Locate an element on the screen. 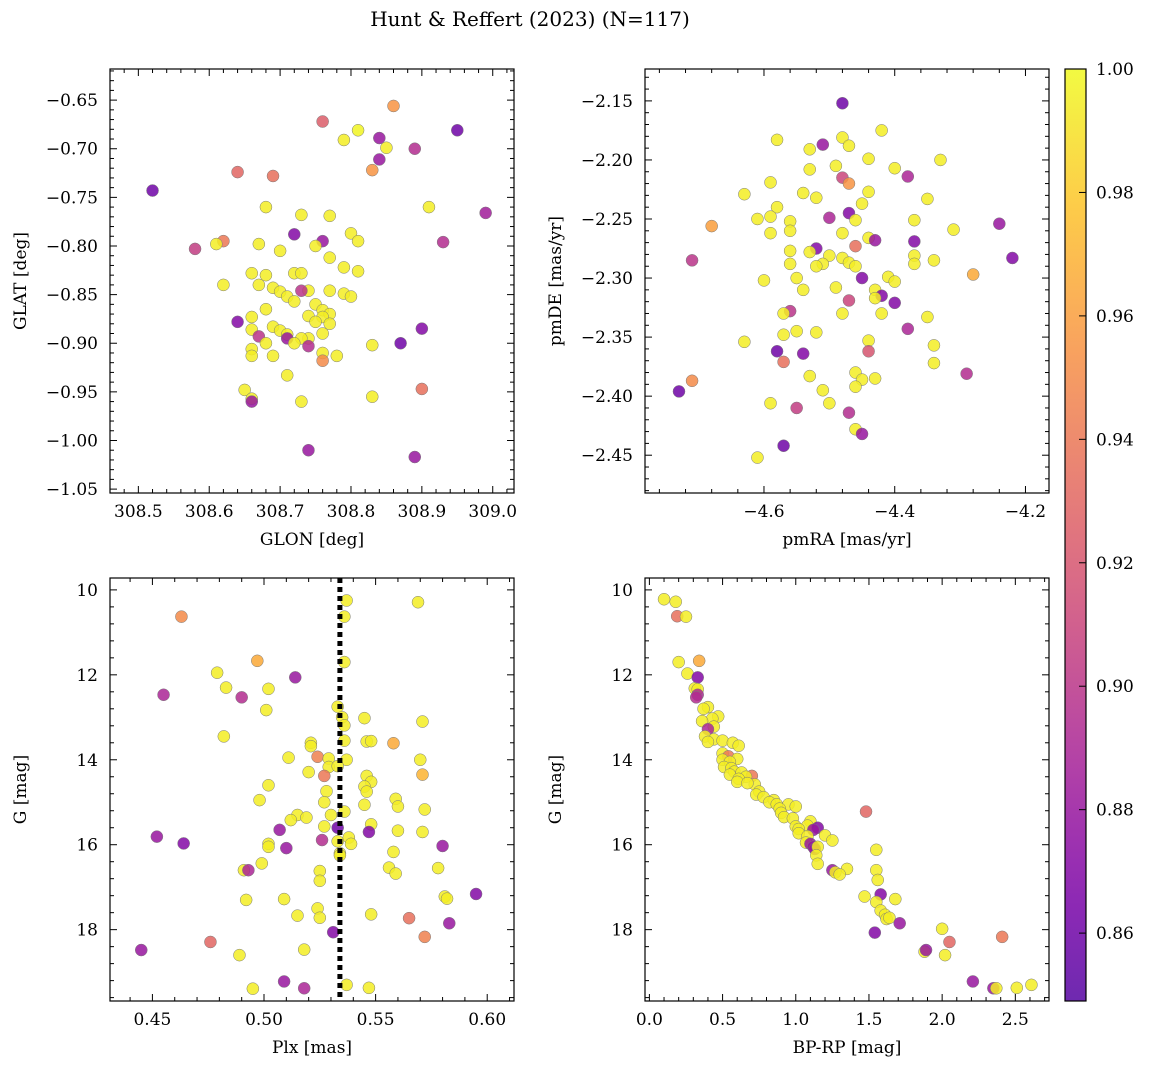 The width and height of the screenshot is (1149, 1068). x-tick-label: 2.0 is located at coordinates (942, 1020).